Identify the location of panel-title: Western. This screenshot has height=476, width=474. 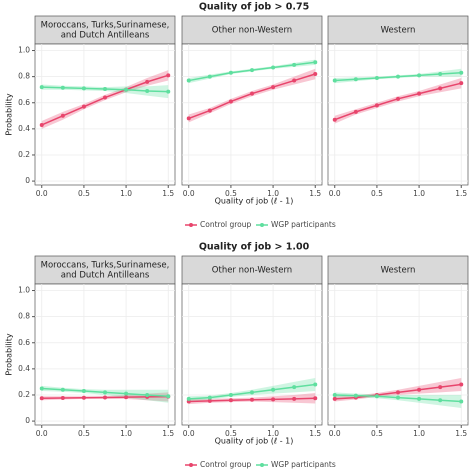
(398, 271).